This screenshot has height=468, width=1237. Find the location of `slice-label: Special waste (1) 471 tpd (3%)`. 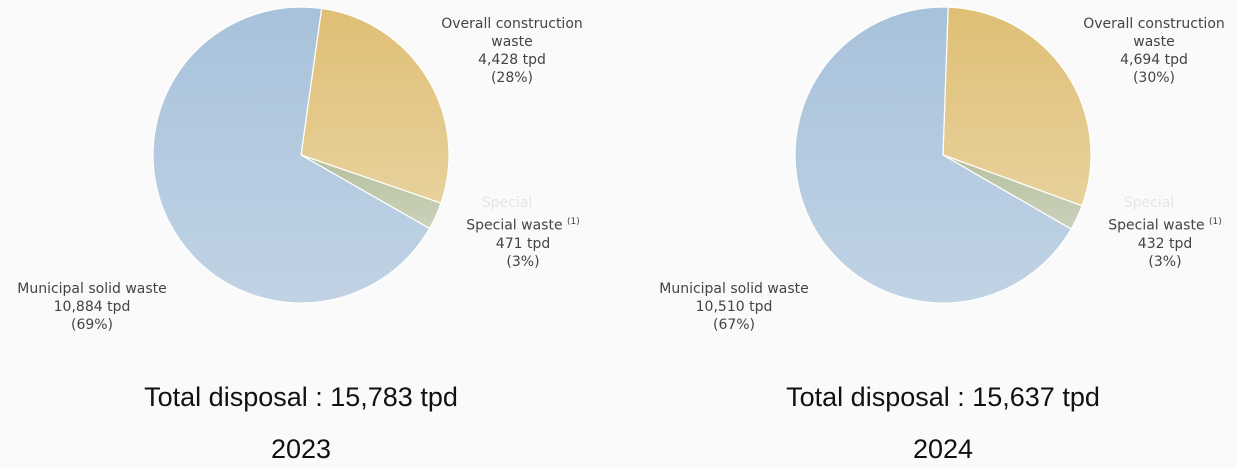

slice-label: Special waste (1) 471 tpd (3%) is located at coordinates (523, 242).